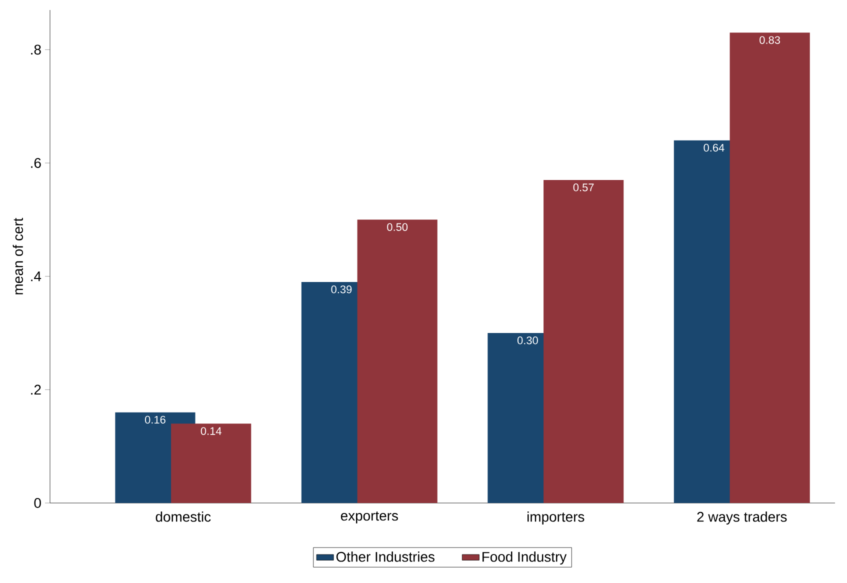  Describe the element at coordinates (183, 517) in the screenshot. I see `x-tick-label: domestic` at that location.